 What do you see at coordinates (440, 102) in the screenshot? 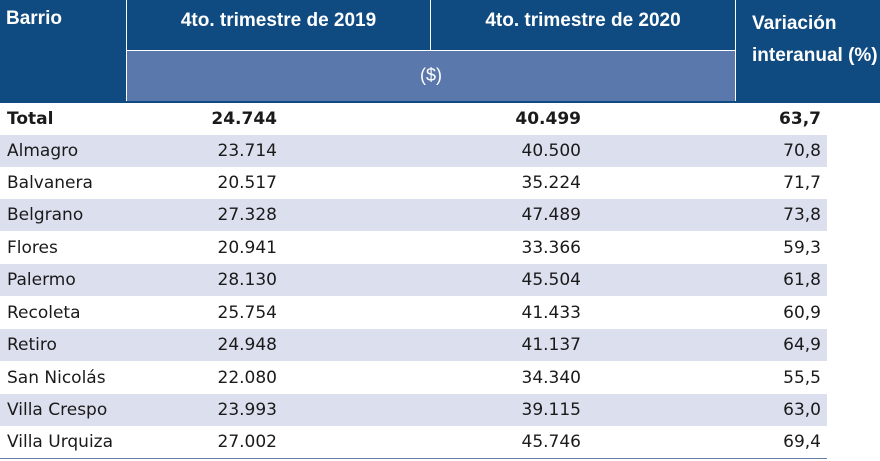
I see `header-divider` at bounding box center [440, 102].